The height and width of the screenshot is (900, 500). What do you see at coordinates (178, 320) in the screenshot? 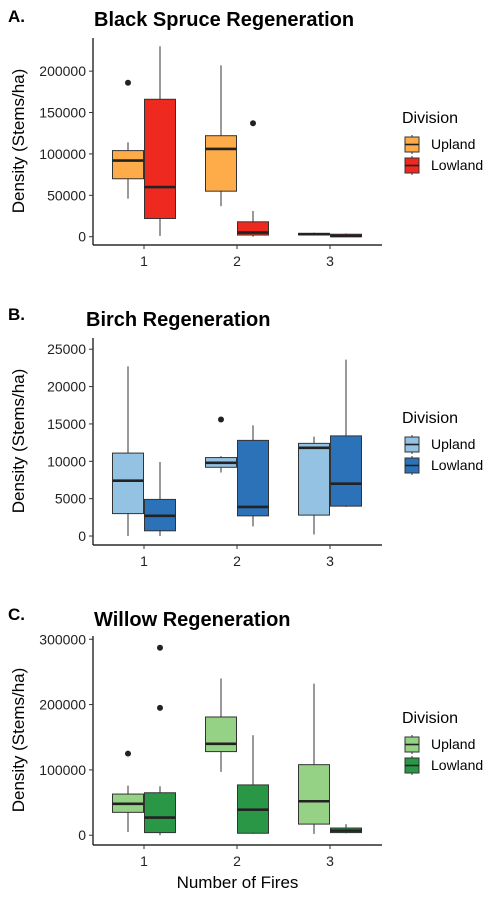
I see `panel-title: Birch Regeneration` at bounding box center [178, 320].